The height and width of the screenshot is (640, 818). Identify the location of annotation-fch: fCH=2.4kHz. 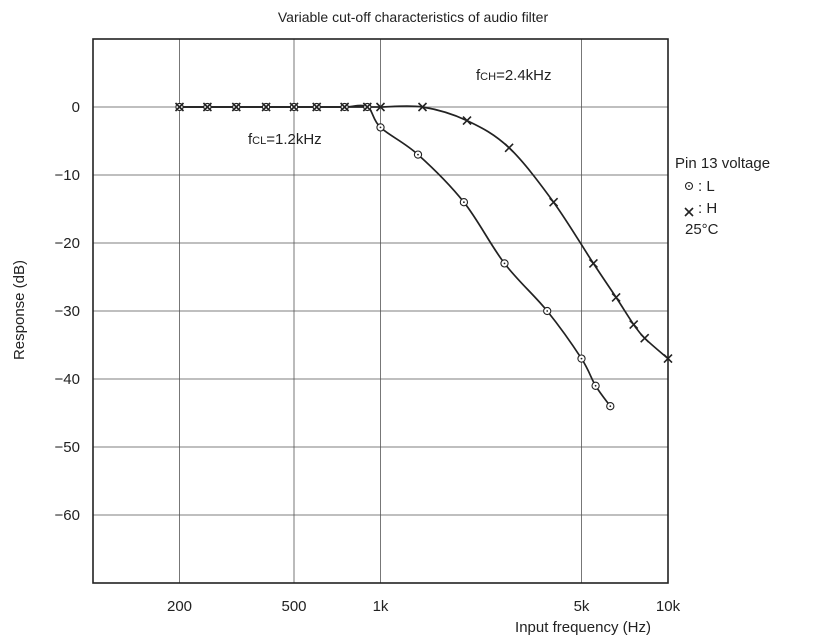
(514, 75).